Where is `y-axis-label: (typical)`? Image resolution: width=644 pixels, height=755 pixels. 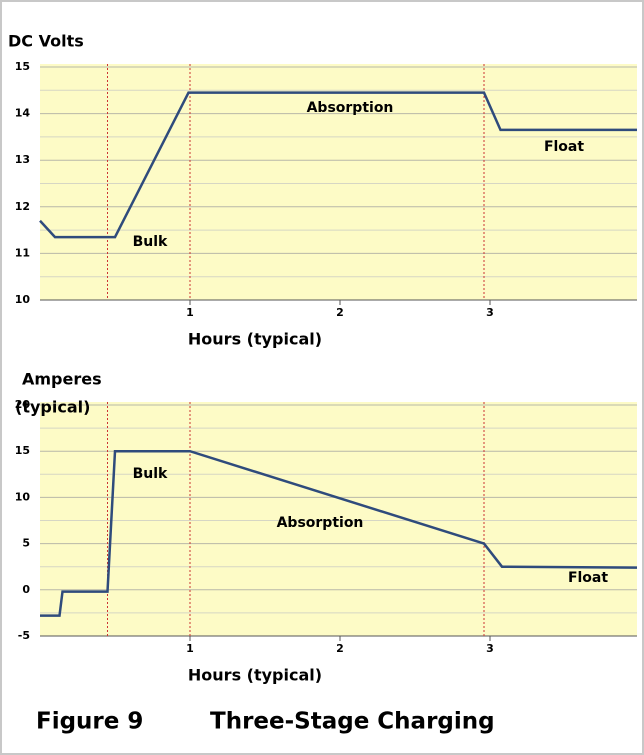
y-axis-label: (typical) is located at coordinates (52, 407).